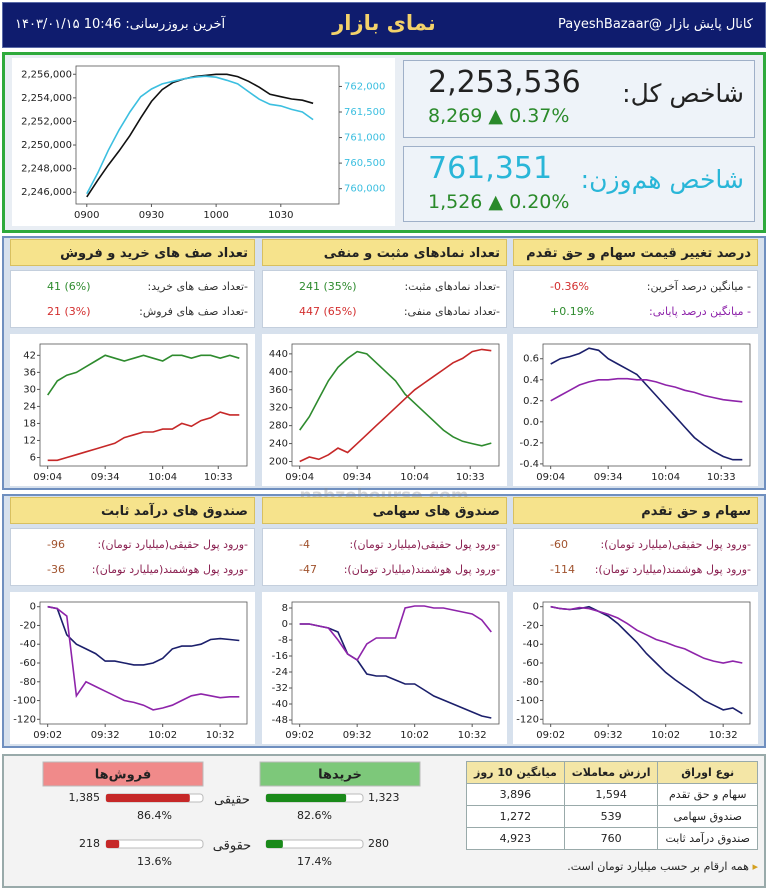 Image resolution: width=768 pixels, height=890 pixels. I want to click on y-tick-label: 761,500, so click(364, 112).